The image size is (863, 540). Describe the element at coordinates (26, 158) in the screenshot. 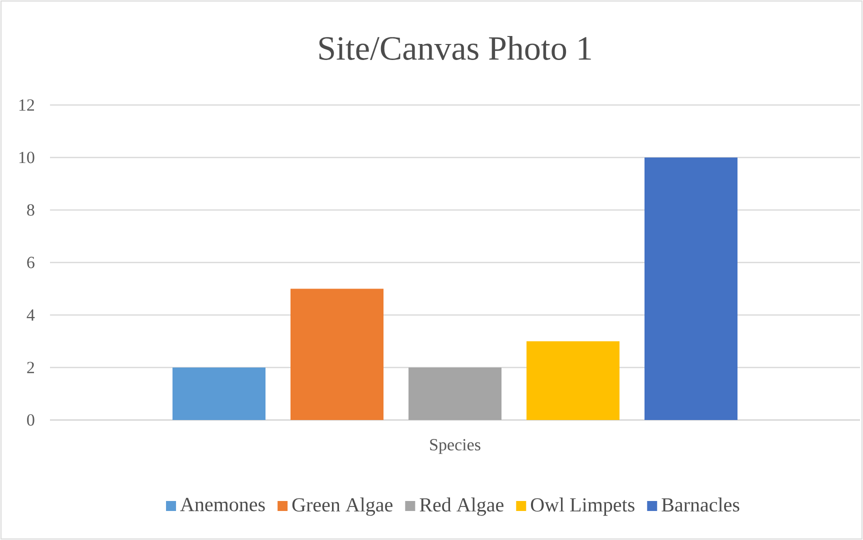

I see `y-tick-label: 10` at that location.